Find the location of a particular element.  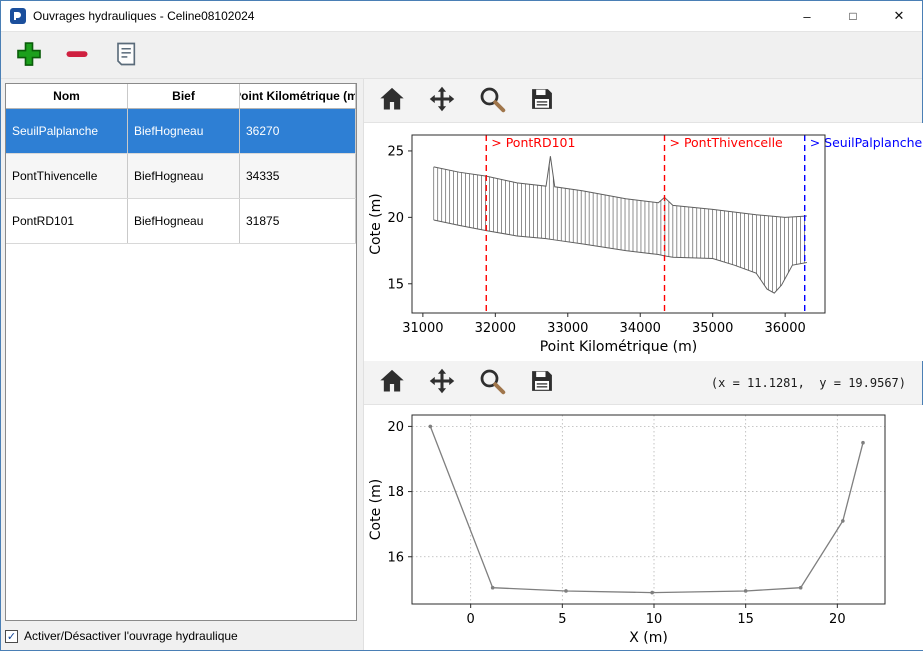

svg-text: X (m) is located at coordinates (648, 638).